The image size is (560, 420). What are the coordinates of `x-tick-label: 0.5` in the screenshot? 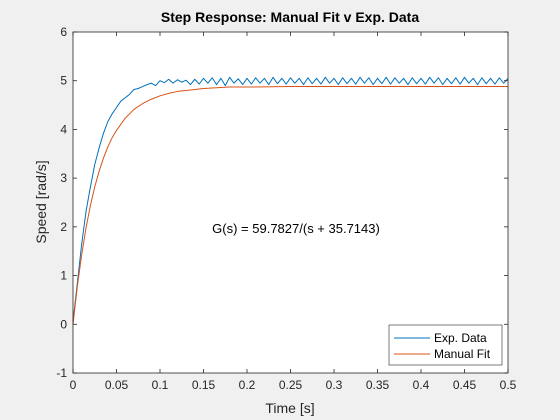 It's located at (508, 385).